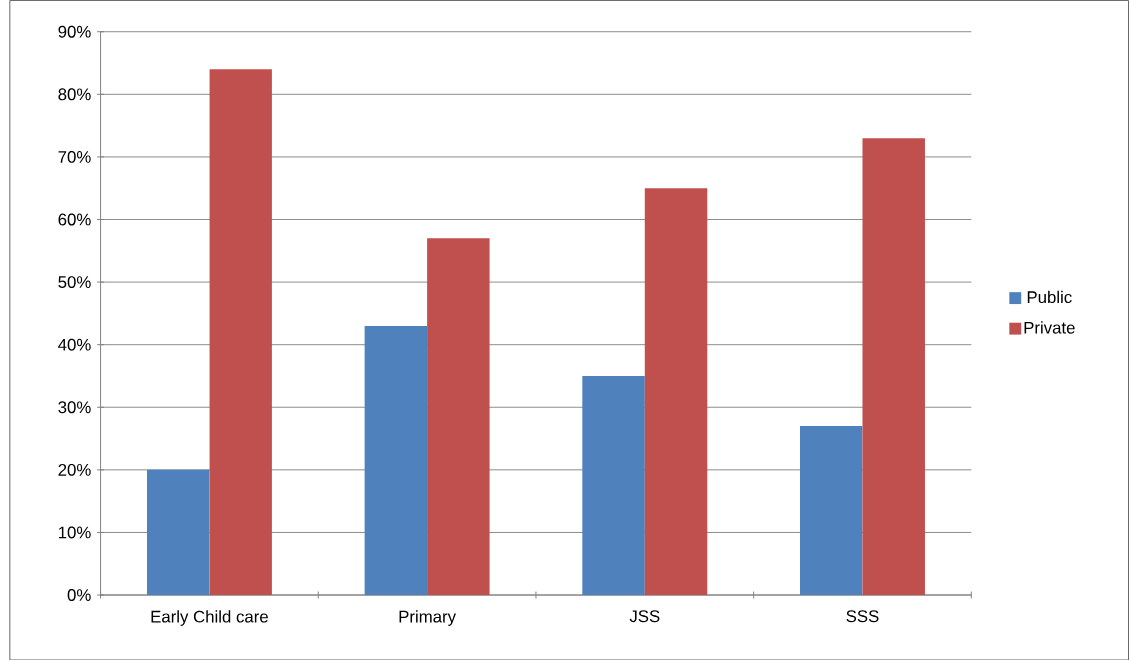 This screenshot has height=660, width=1129. Describe the element at coordinates (74, 94) in the screenshot. I see `y-tick-label: 80%` at that location.